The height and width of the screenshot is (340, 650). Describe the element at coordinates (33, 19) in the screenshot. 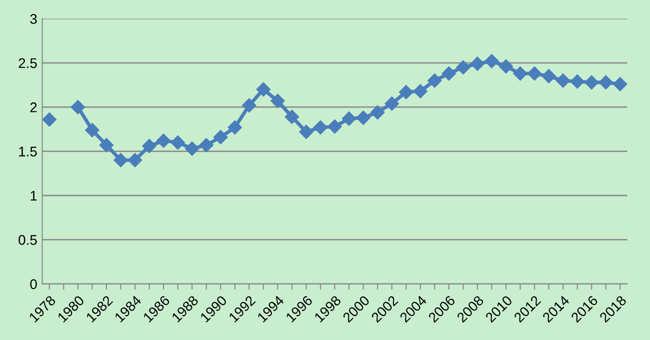

I see `y-tick-label: 3` at that location.